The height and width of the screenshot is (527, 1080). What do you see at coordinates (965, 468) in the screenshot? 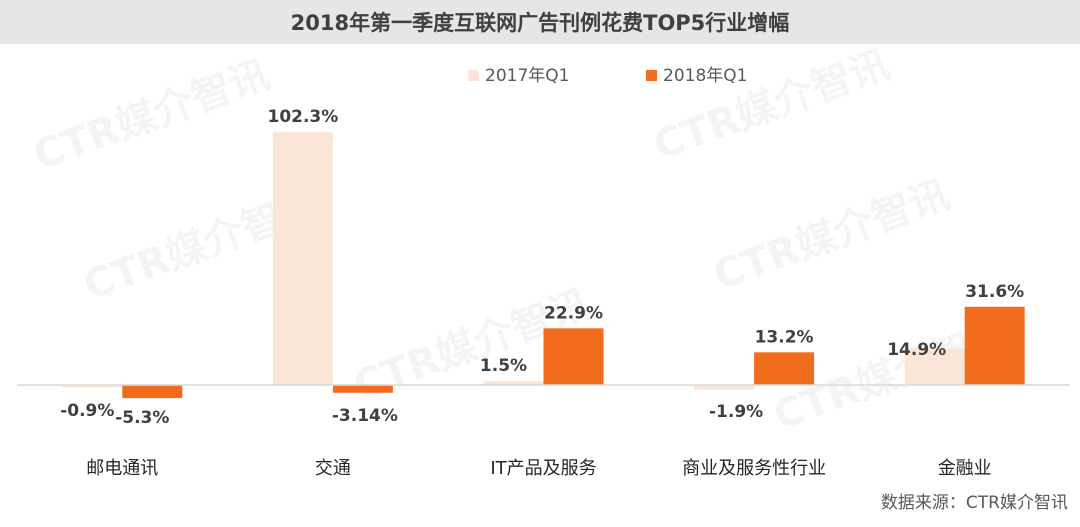
I see `category-label-4: 金融业` at bounding box center [965, 468].